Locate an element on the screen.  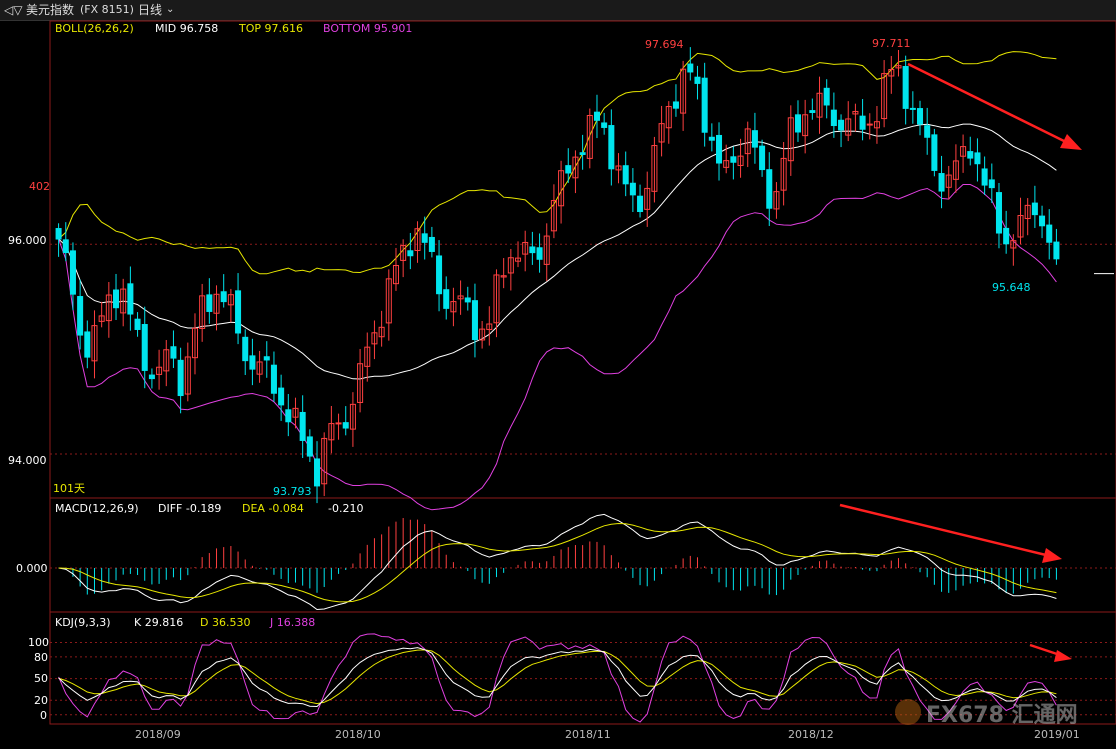
macd-dea-line is located at coordinates (557, 562).